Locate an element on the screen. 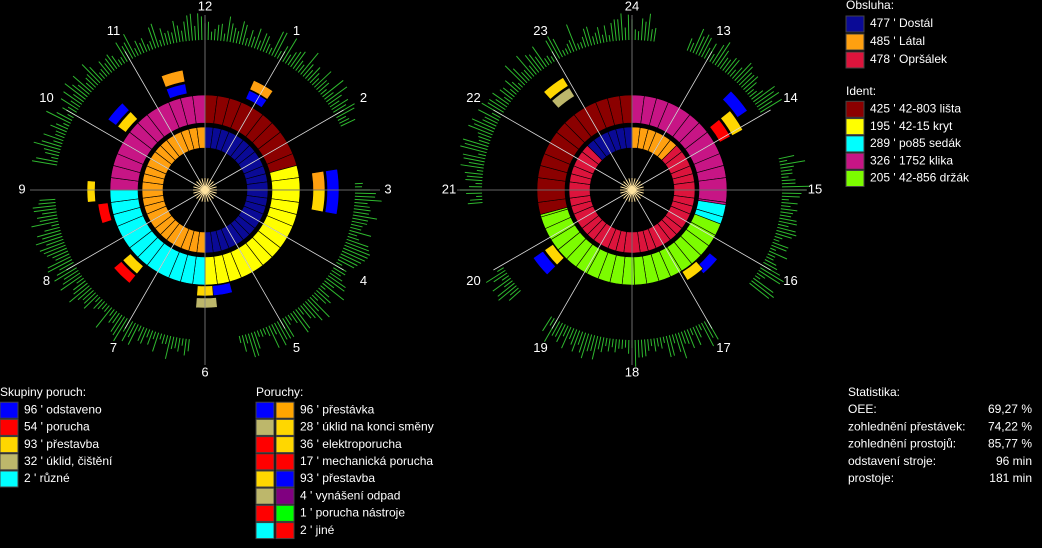 This screenshot has height=548, width=1042. legend-title: Ident: is located at coordinates (861, 91).